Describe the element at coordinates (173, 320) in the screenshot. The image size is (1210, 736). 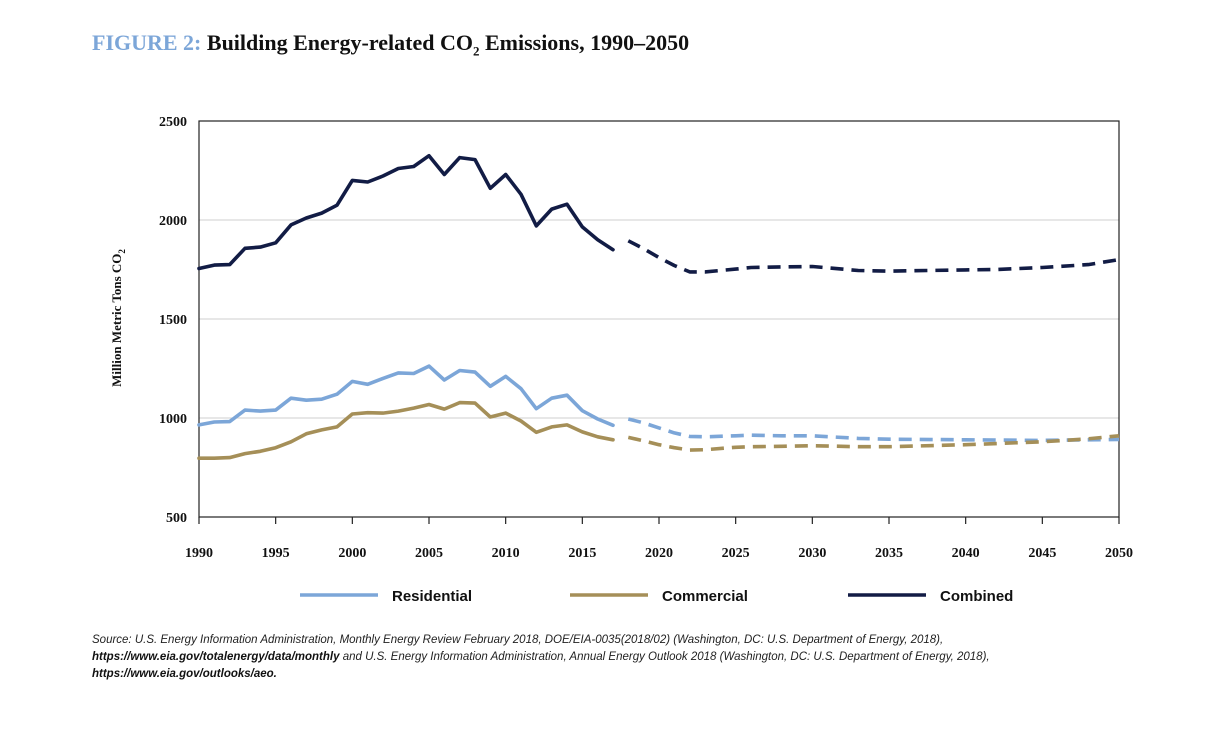
I see `y-tick-label: 1500` at that location.